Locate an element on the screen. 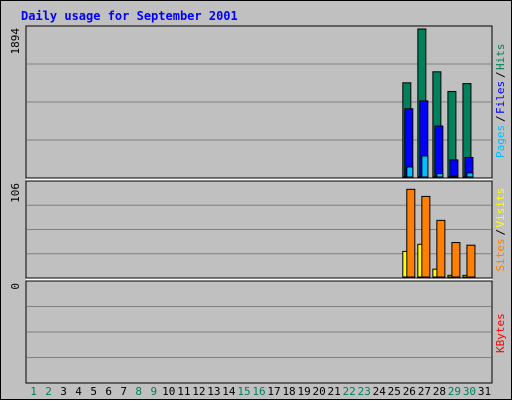 The height and width of the screenshot is (401, 512). x-tick-label: 1 is located at coordinates (33, 391).